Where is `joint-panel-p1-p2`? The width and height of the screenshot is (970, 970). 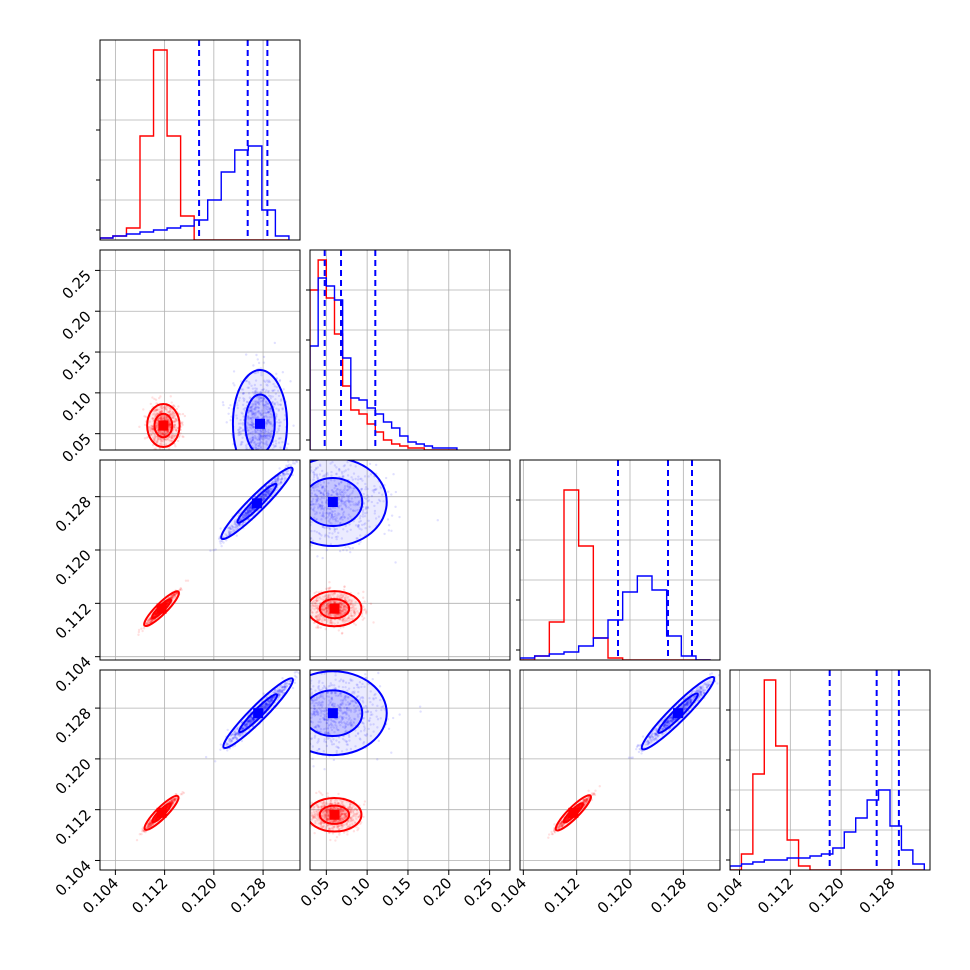 joint-panel-p1-p2 is located at coordinates (202, 367).